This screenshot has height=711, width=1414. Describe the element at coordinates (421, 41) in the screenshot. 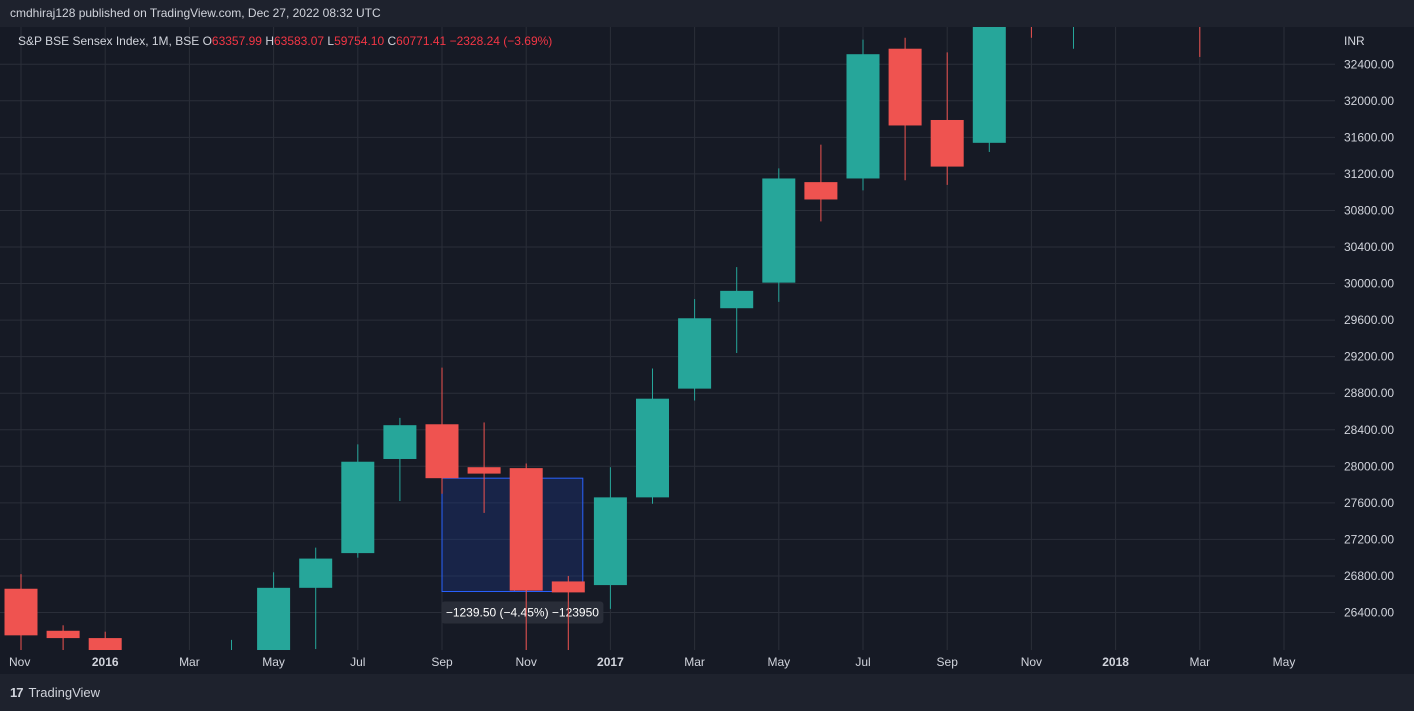

I see `close-value: 60771.41` at that location.